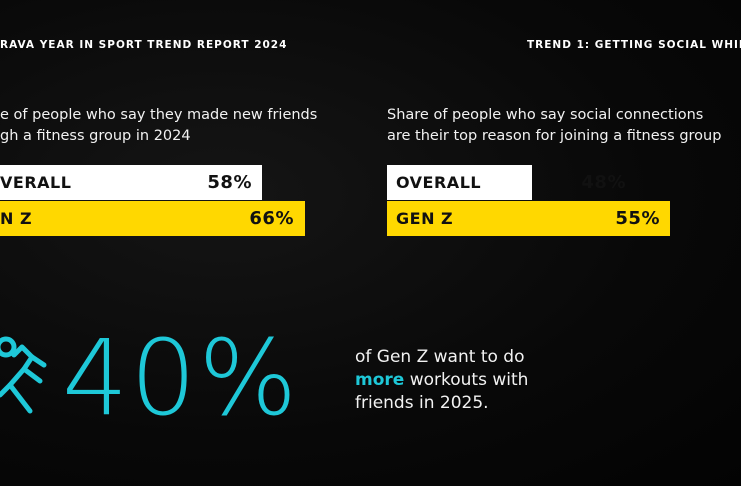 This screenshot has width=741, height=486. Describe the element at coordinates (422, 403) in the screenshot. I see `callout-text: friends in 2025.` at that location.